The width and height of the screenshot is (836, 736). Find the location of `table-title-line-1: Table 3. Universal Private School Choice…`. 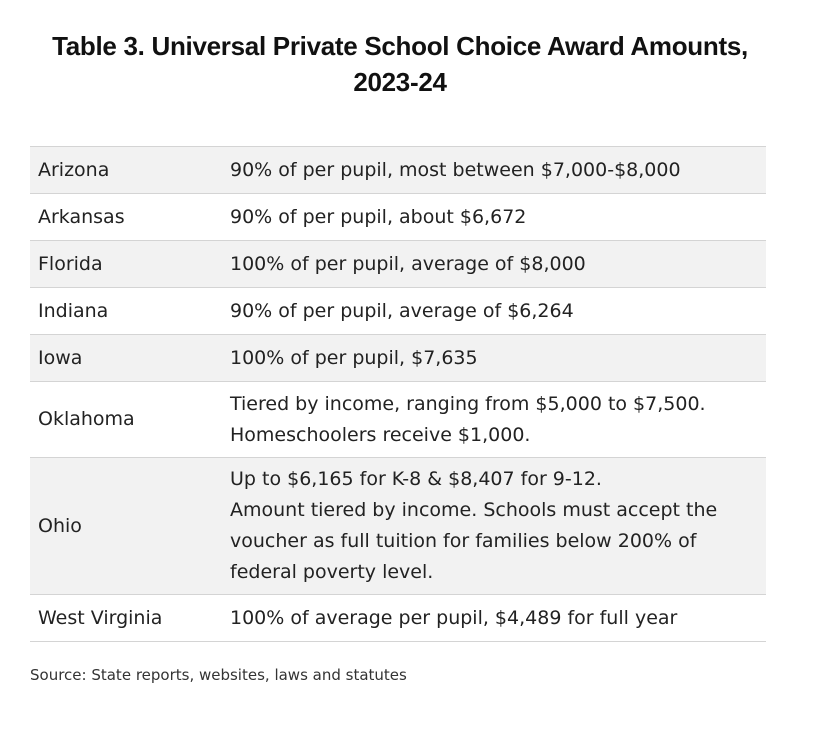

table-title-line-1: Table 3. Universal Private School Choice… is located at coordinates (400, 46).